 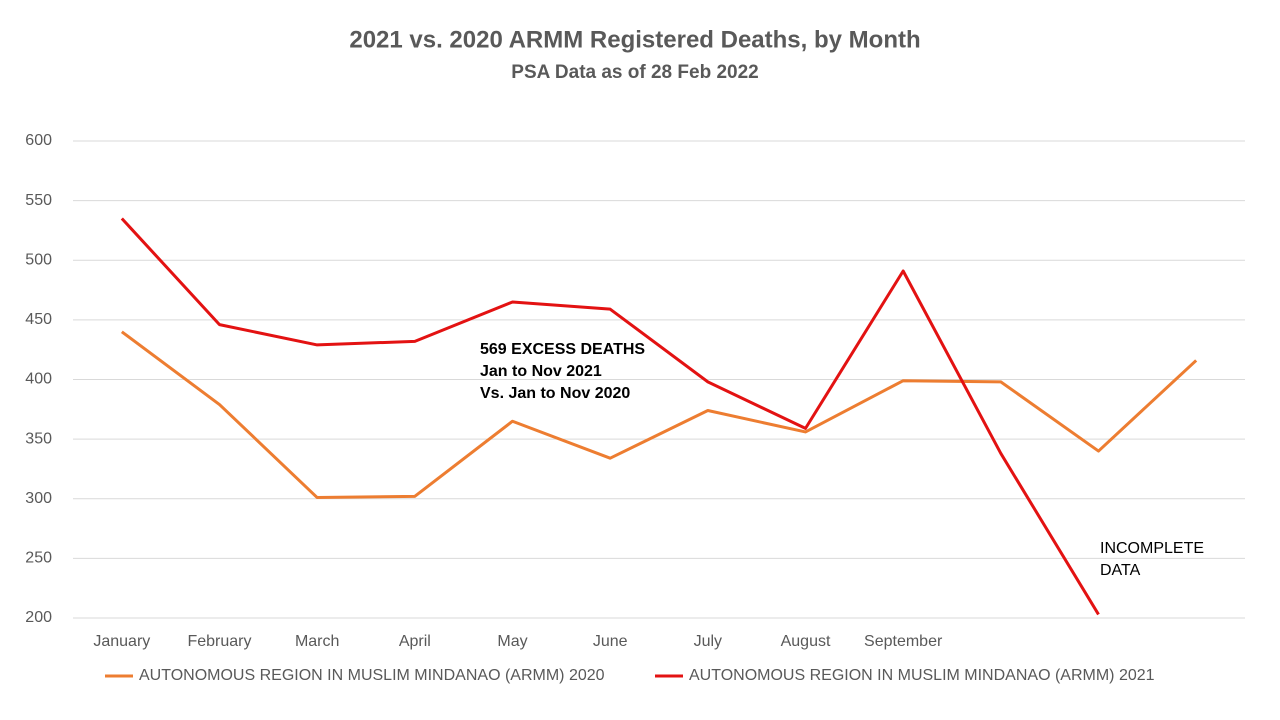 I want to click on x-tick-label: June, so click(x=610, y=641).